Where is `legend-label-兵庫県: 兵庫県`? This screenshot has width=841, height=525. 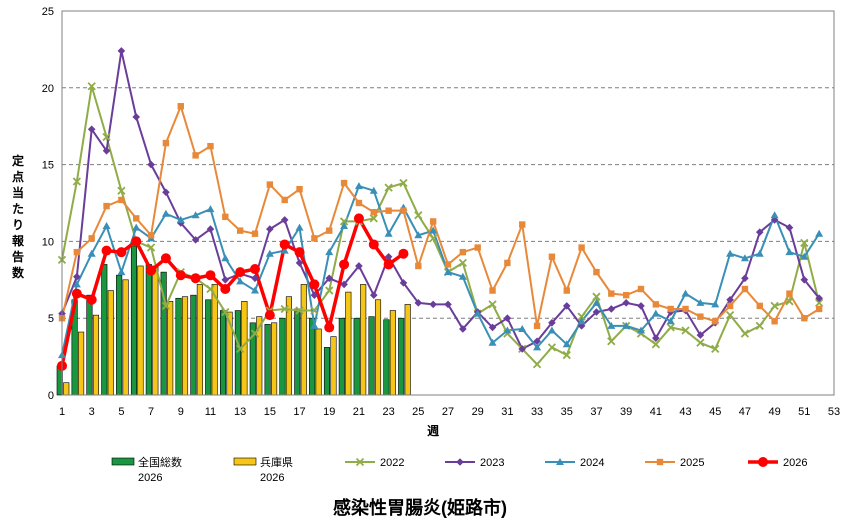 legend-label-兵庫県: 兵庫県 is located at coordinates (276, 462).